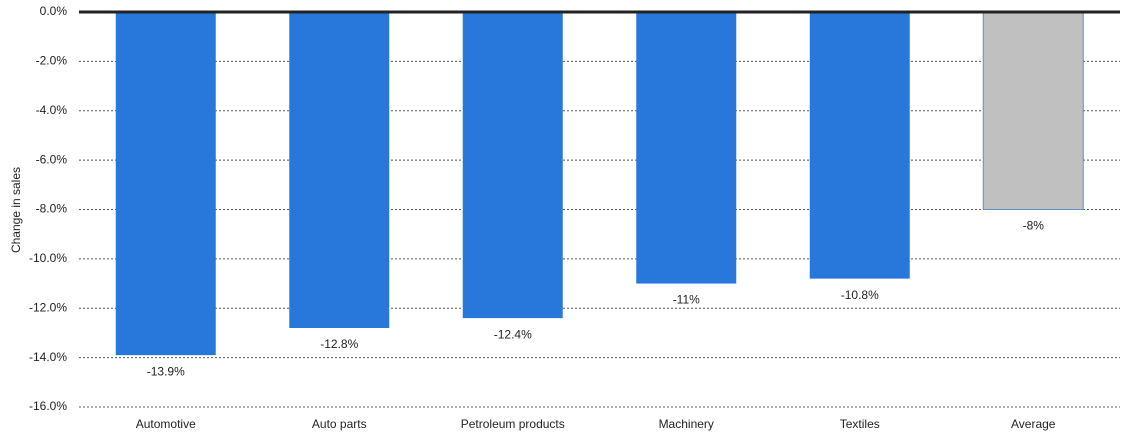 The height and width of the screenshot is (435, 1132). Describe the element at coordinates (52, 61) in the screenshot. I see `y-tick-label: -2.0%` at that location.